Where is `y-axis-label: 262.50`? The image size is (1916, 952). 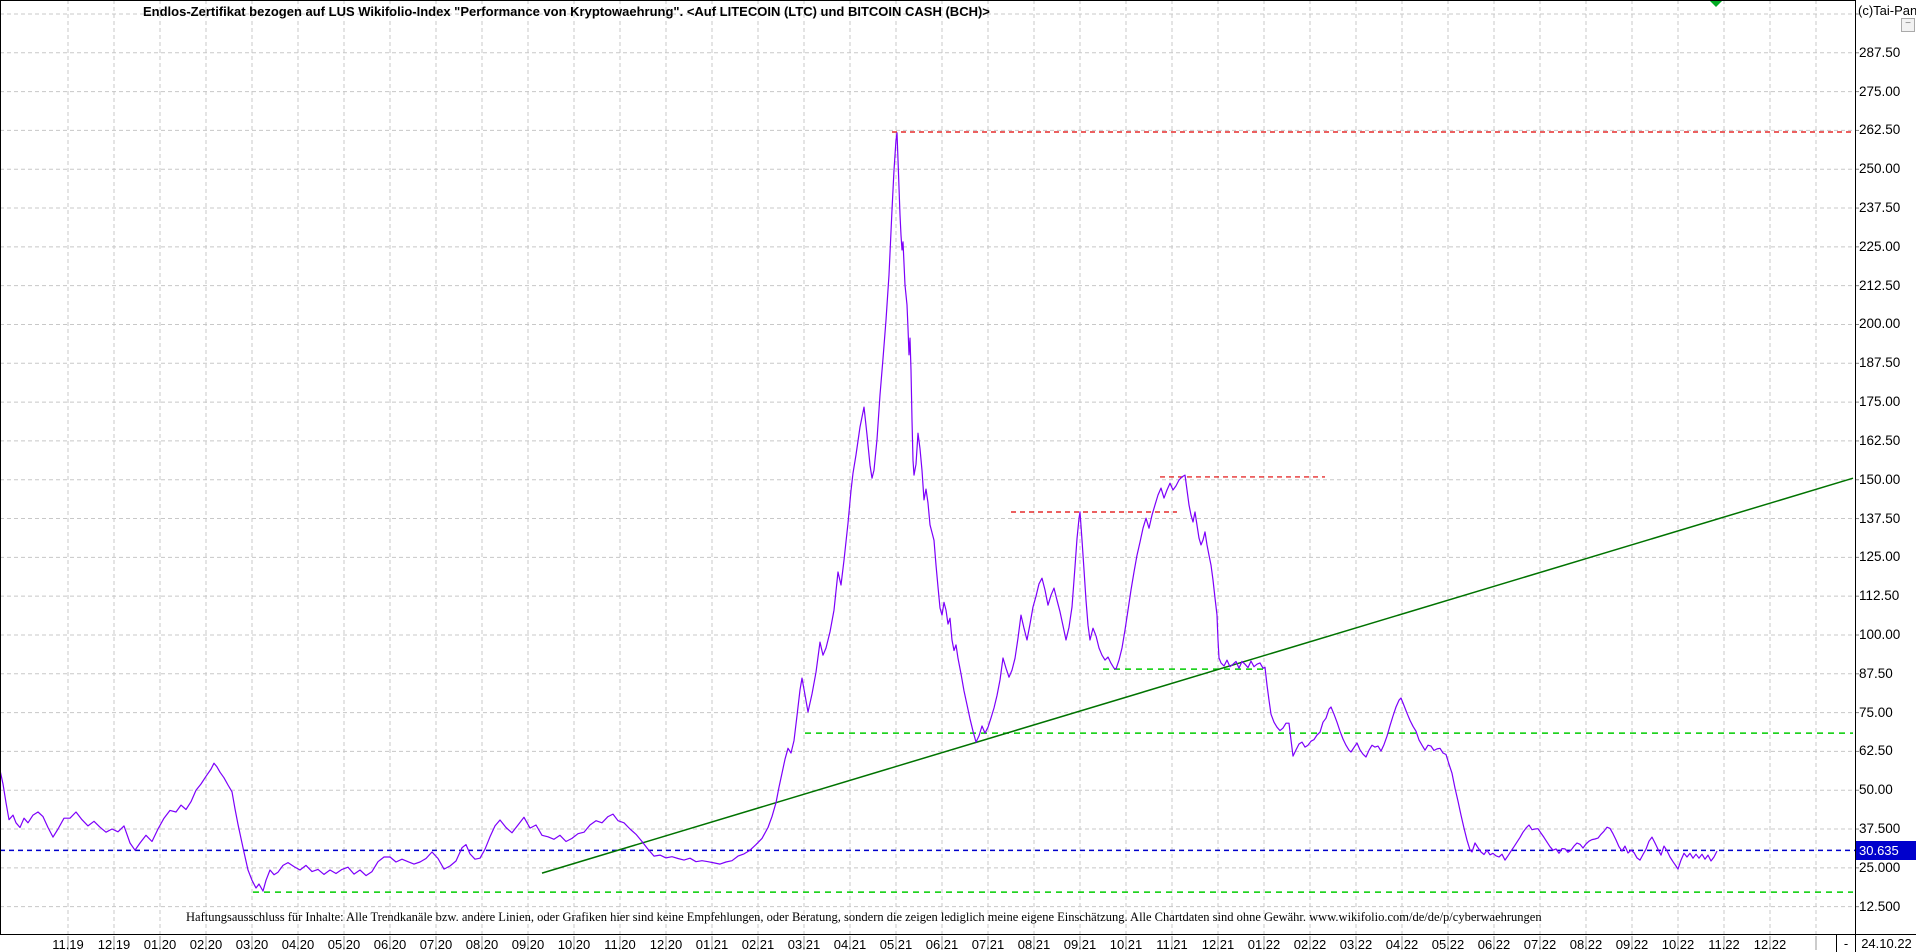
y-axis-label: 262.50 is located at coordinates (1880, 130).